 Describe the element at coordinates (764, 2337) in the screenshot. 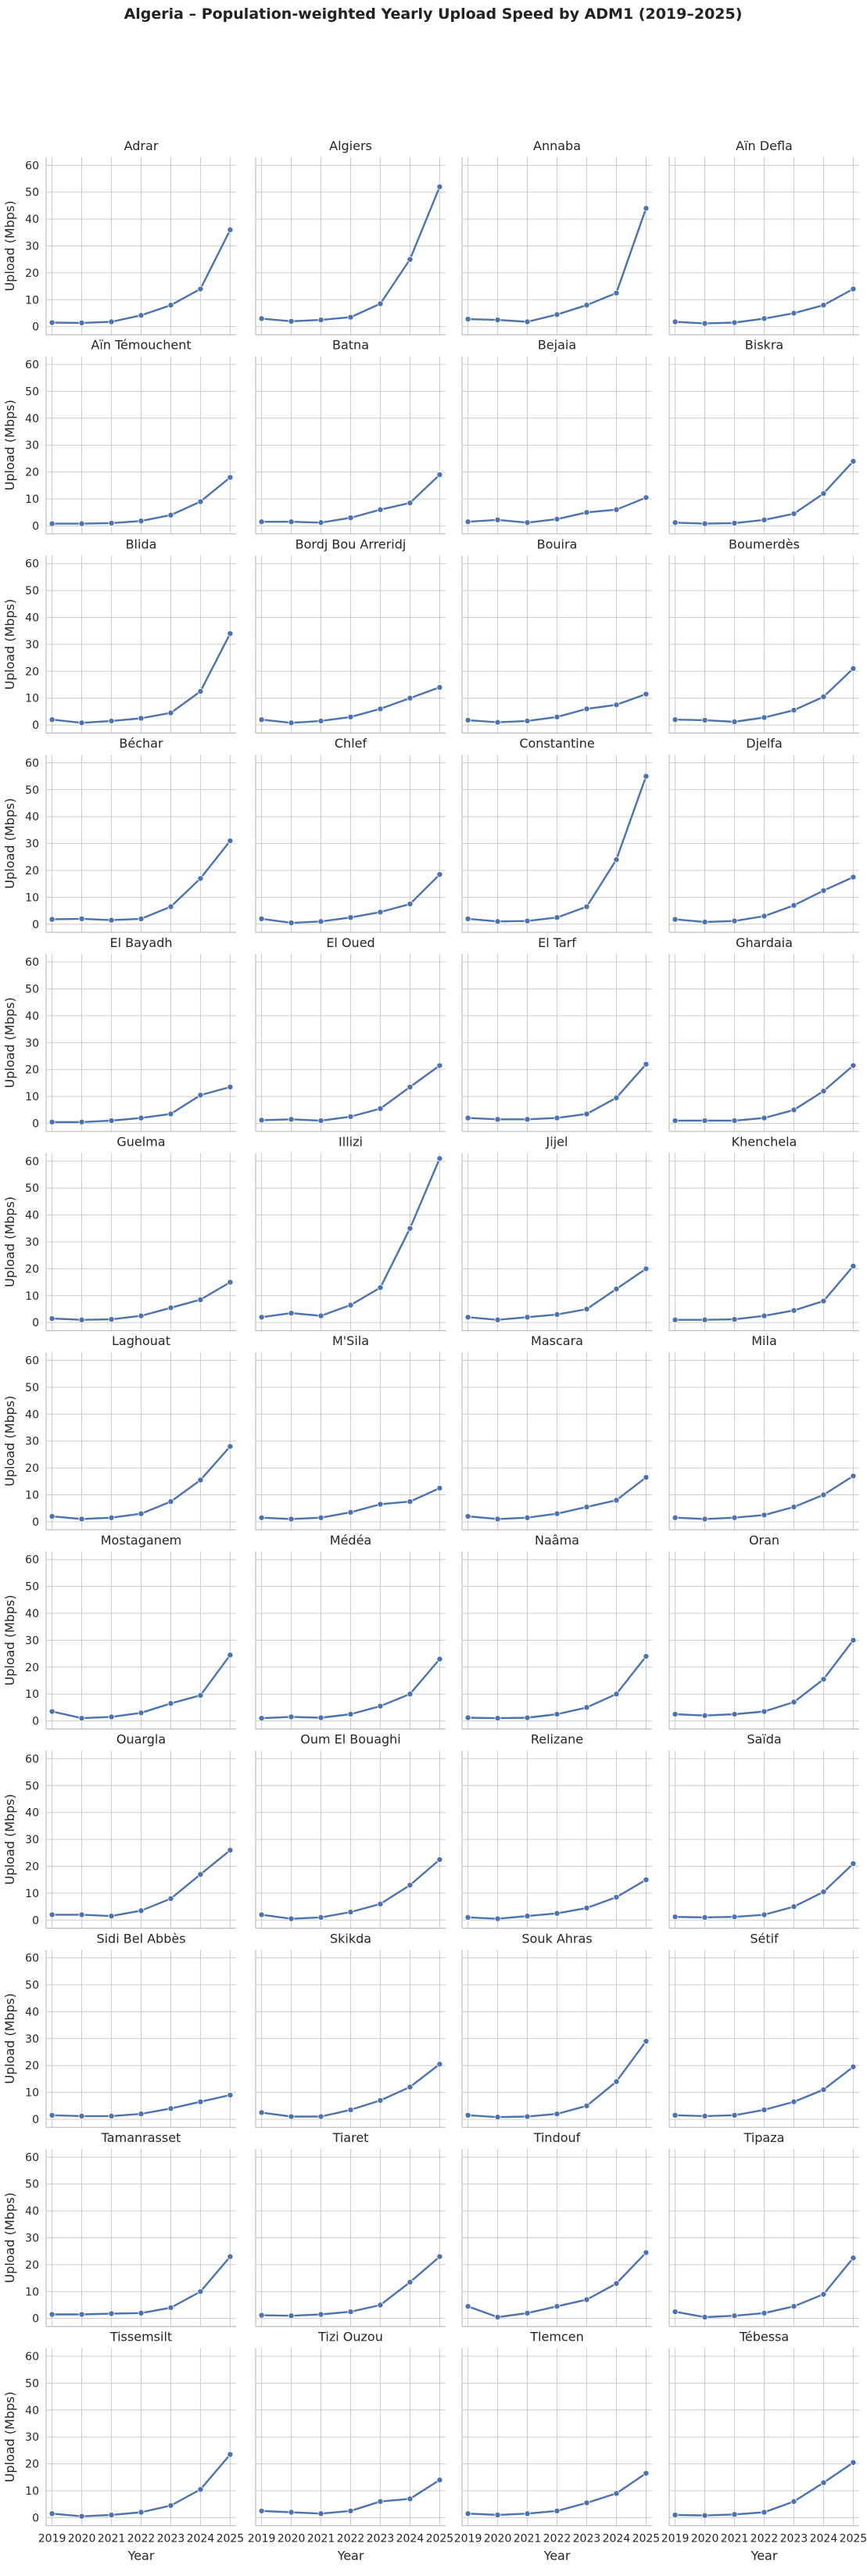

I see `panel-title: Tébessa` at that location.